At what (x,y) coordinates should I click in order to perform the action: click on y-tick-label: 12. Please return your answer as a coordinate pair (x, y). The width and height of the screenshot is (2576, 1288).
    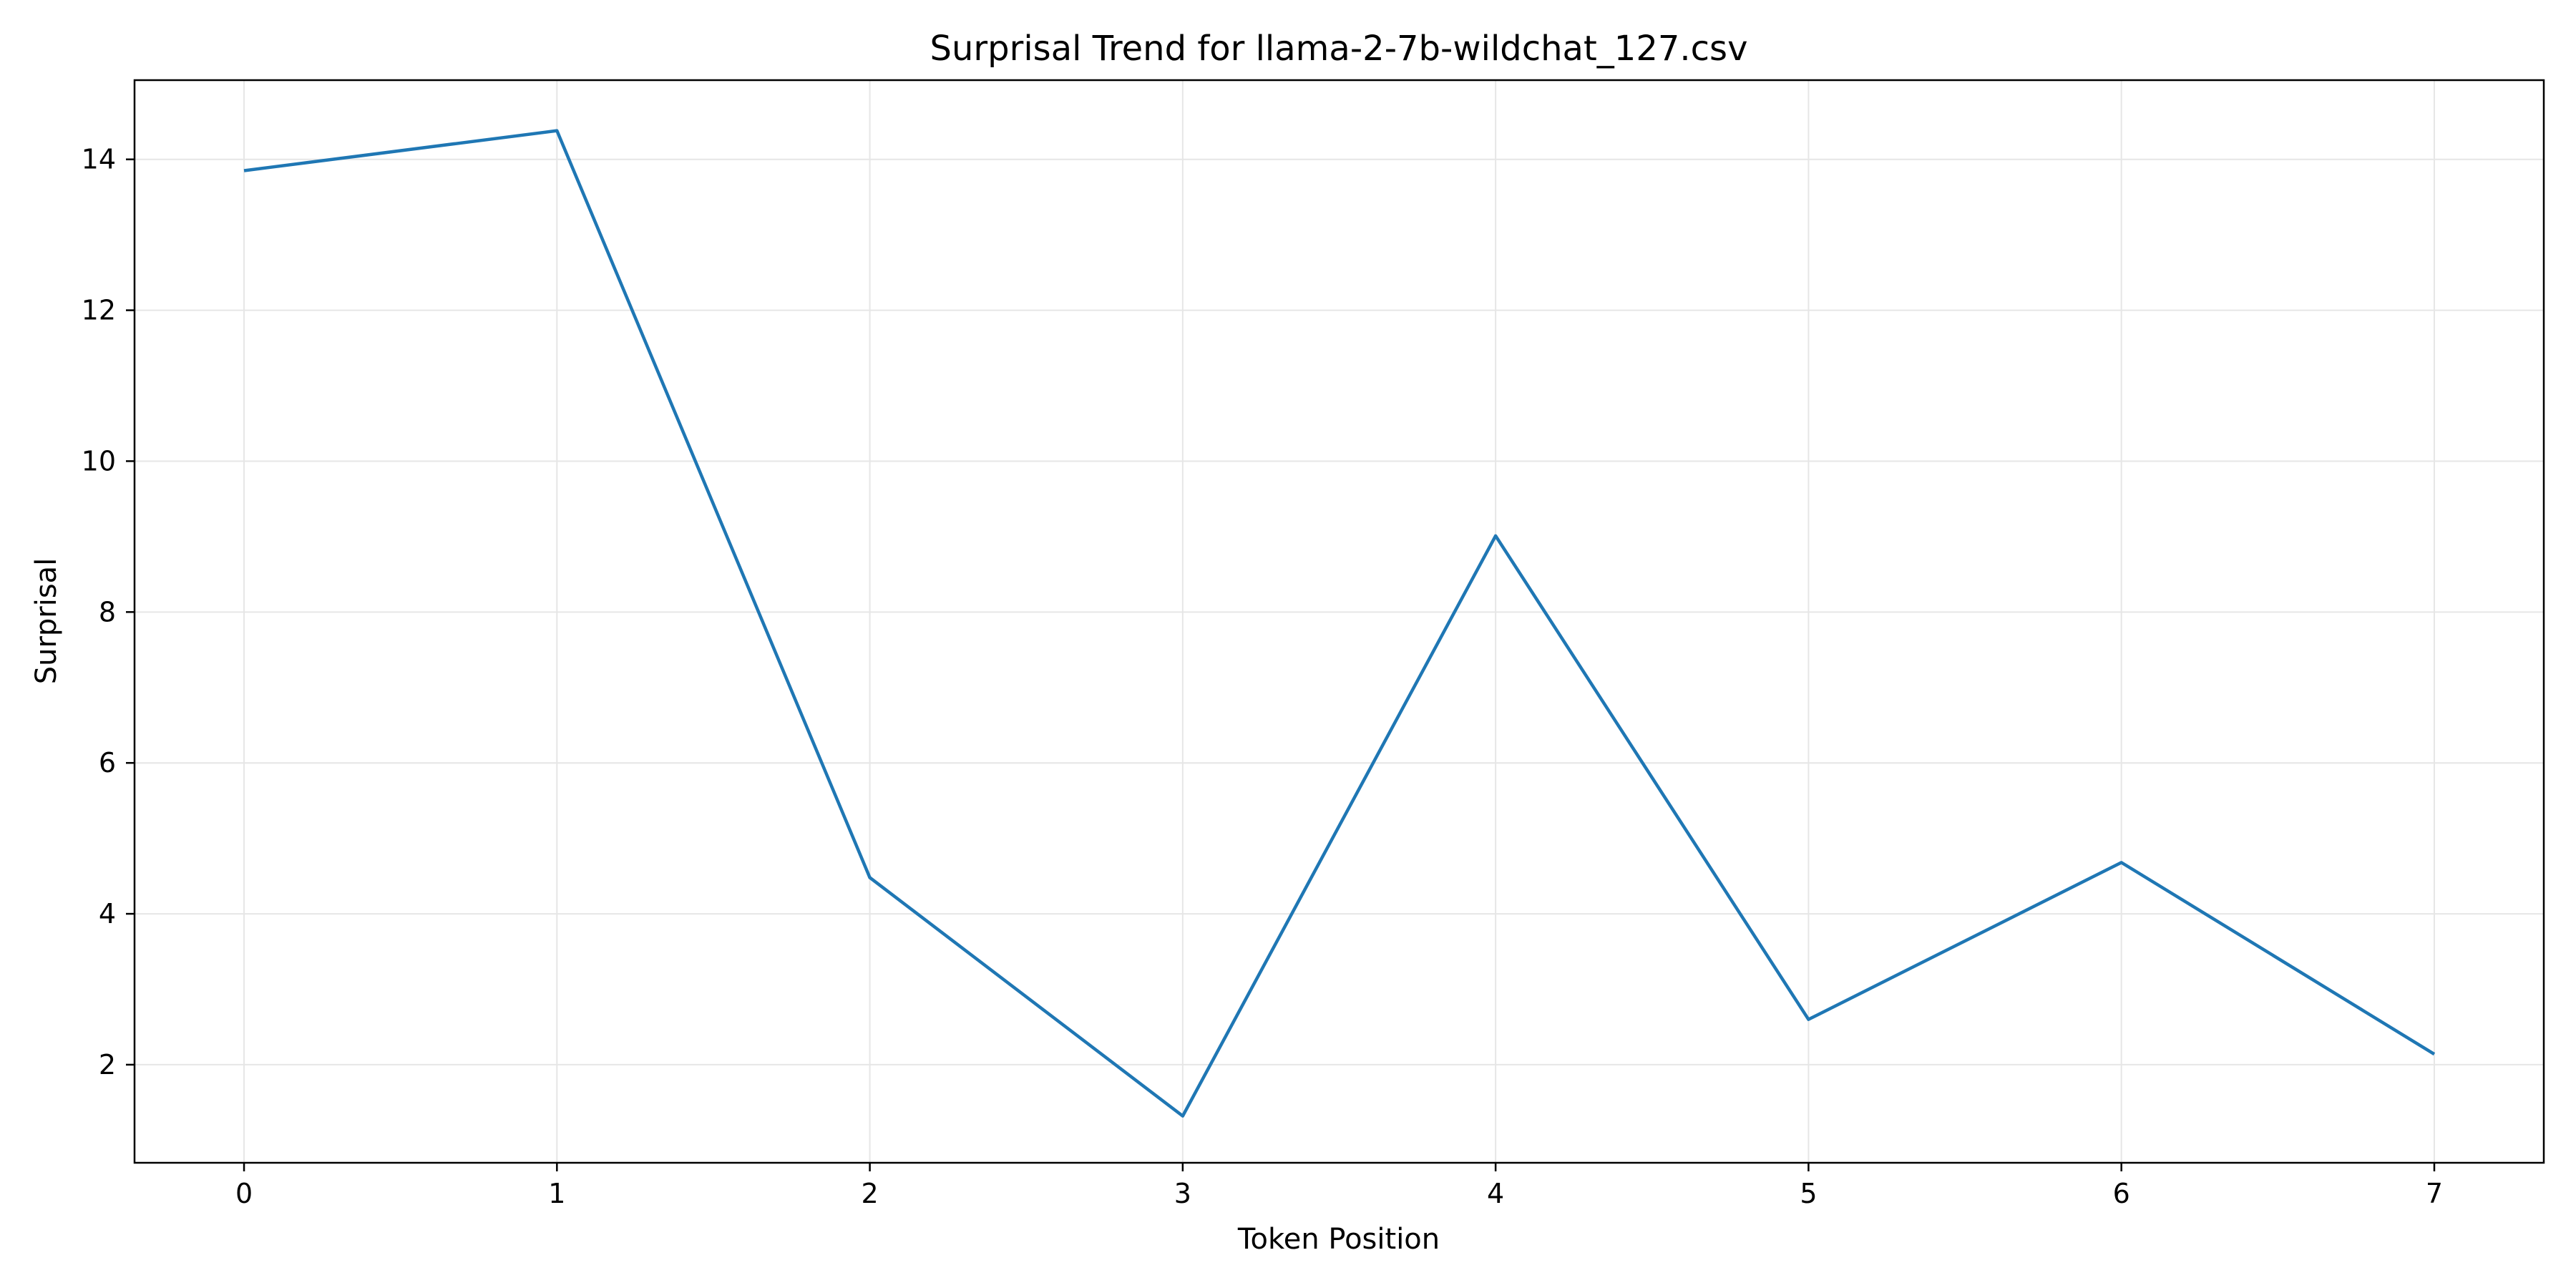
    Looking at the image, I should click on (99, 310).